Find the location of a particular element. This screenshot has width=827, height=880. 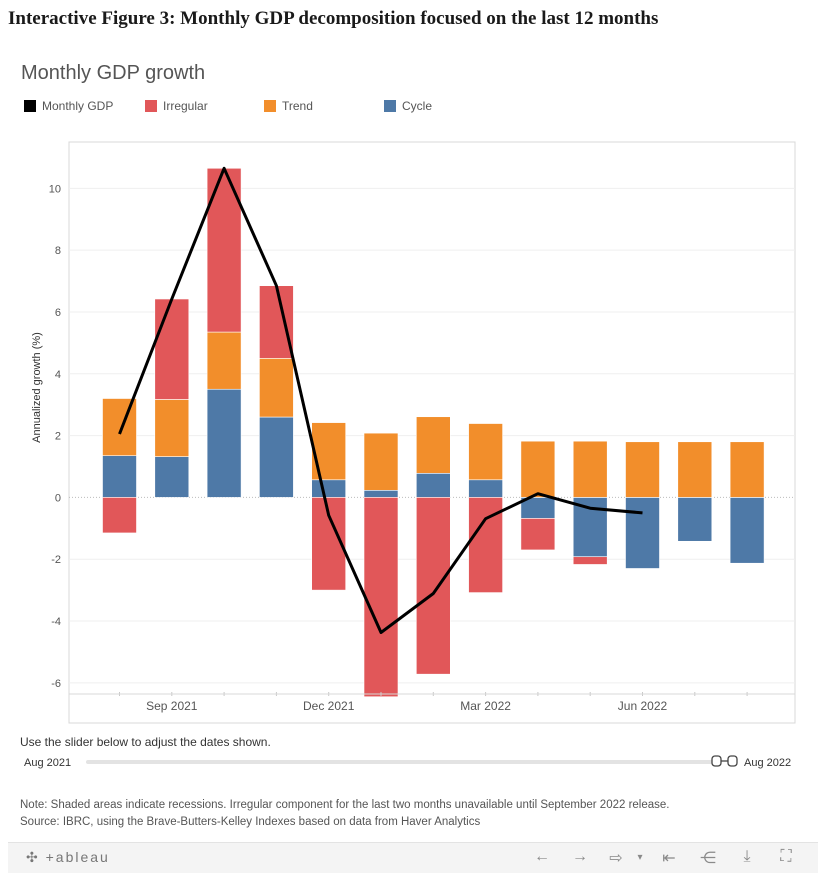

tableau-logo-icon: ✣ is located at coordinates (33, 857).